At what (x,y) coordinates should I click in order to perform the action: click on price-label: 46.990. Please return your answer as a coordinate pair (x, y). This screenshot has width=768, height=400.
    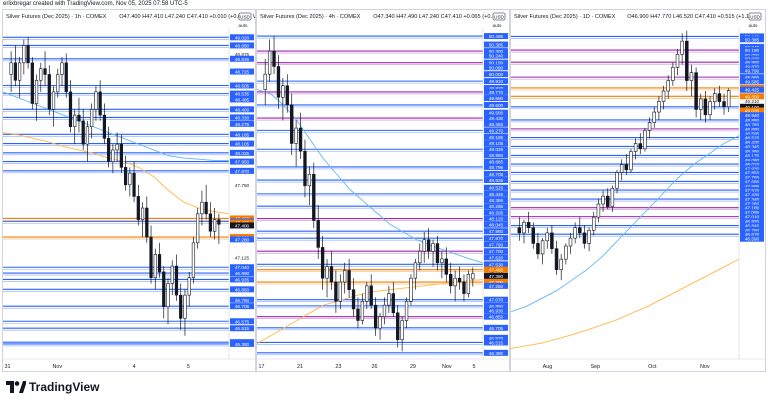
    Looking at the image, I should click on (496, 306).